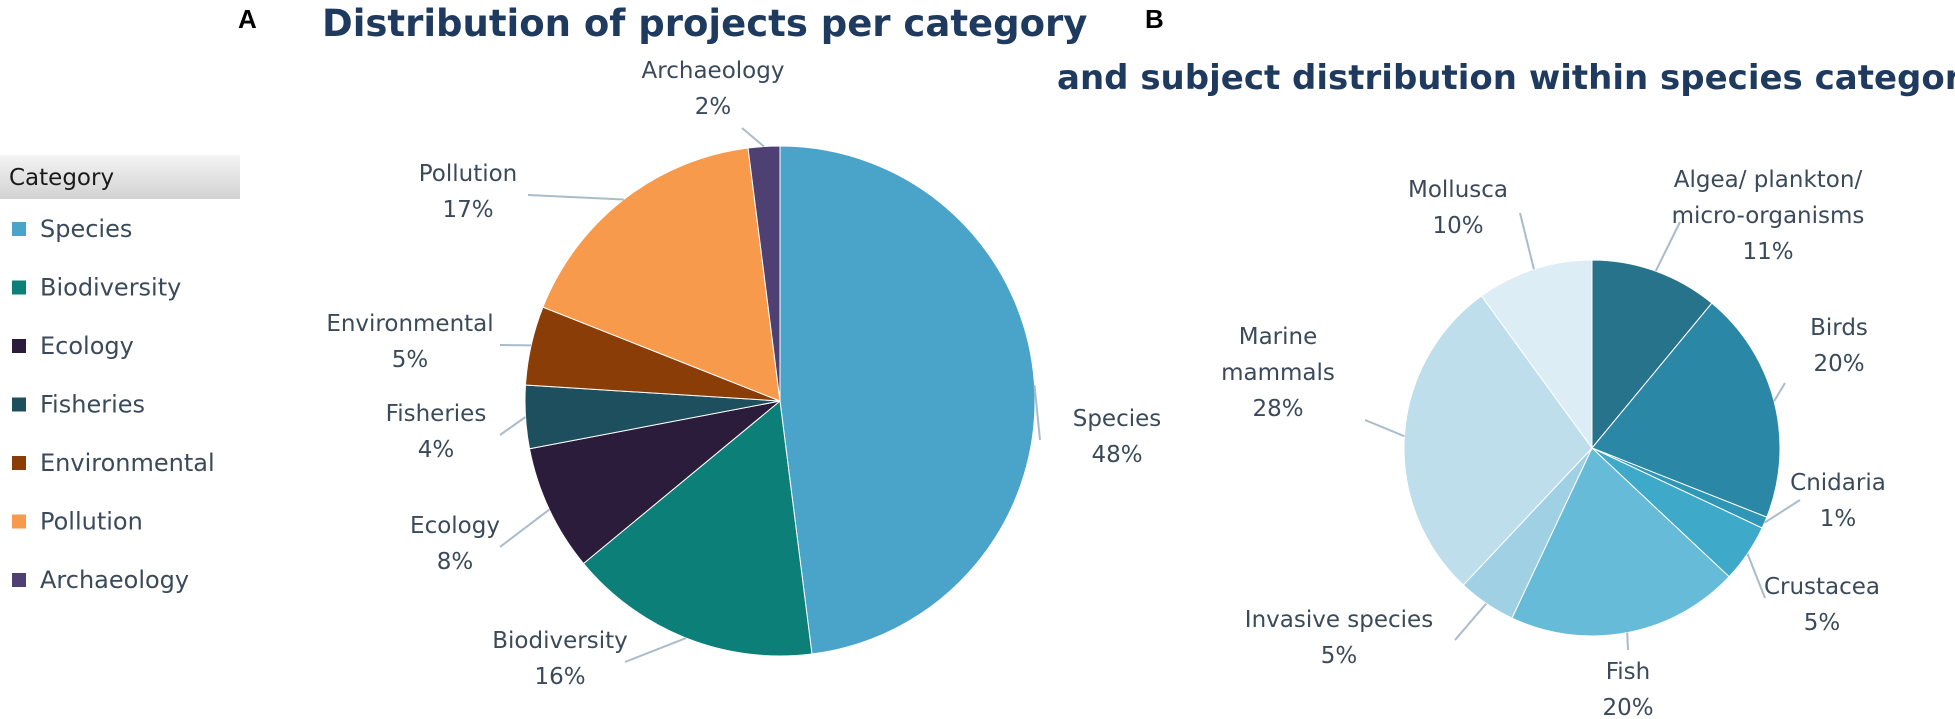  I want to click on legend-item-pollution: Pollution, so click(91, 522).